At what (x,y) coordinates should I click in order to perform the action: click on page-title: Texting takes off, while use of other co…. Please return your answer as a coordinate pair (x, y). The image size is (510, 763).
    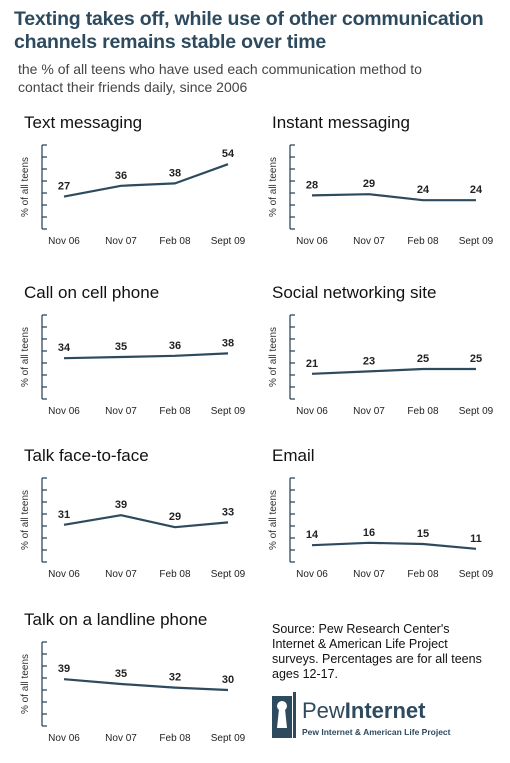
    Looking at the image, I should click on (259, 31).